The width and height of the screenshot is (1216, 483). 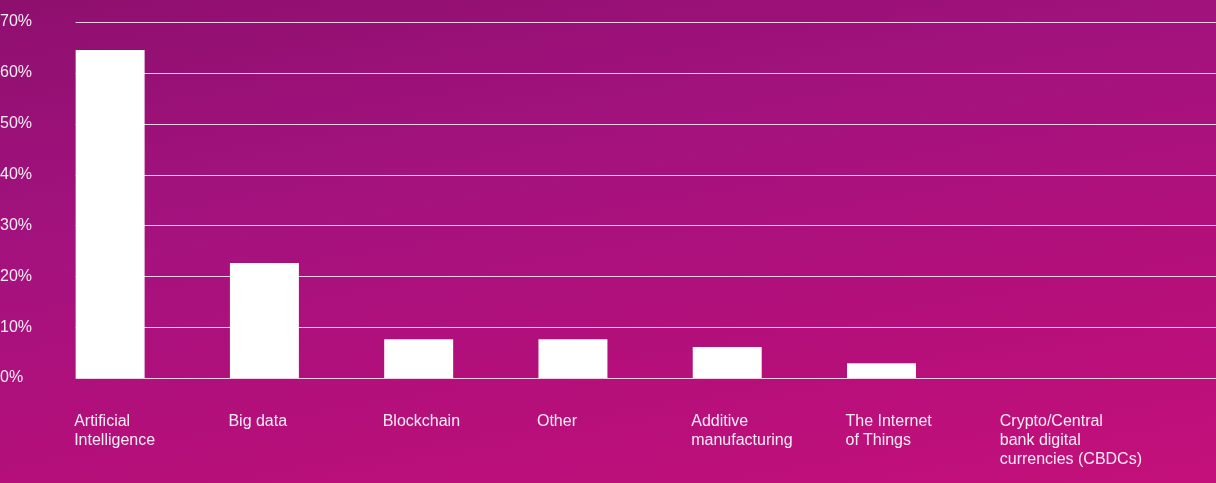 What do you see at coordinates (16, 173) in the screenshot?
I see `y-tick-label: 40%` at bounding box center [16, 173].